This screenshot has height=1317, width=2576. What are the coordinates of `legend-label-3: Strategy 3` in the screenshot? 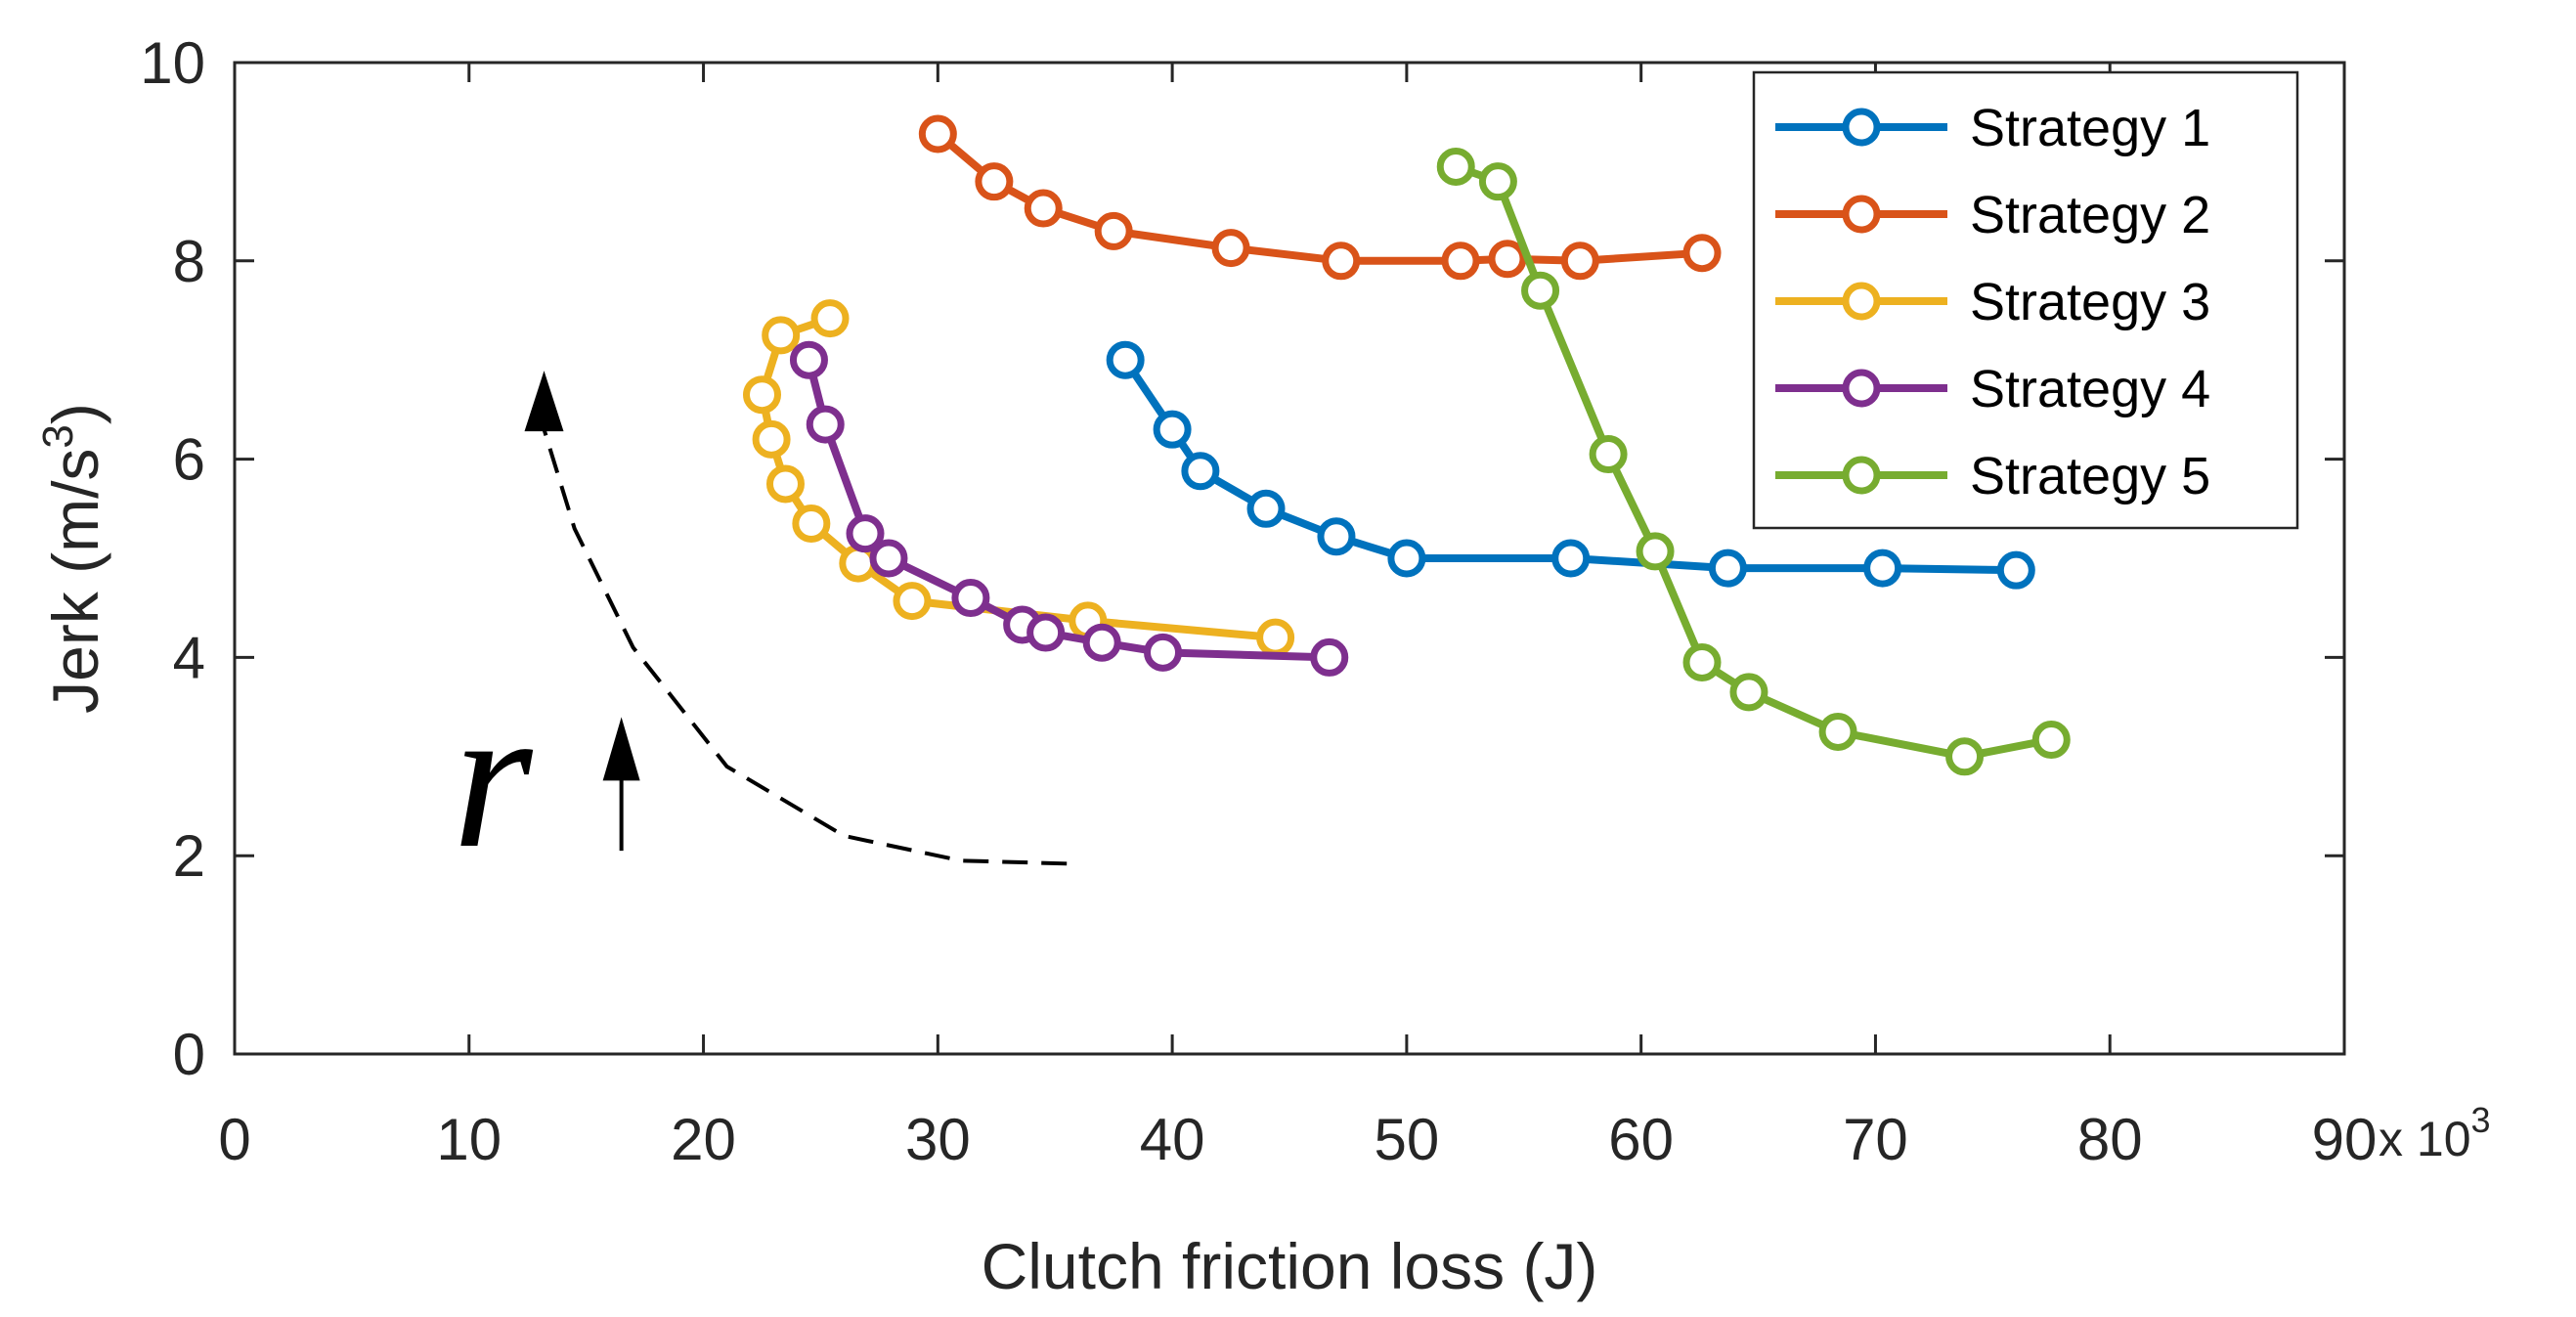 It's located at (2090, 302).